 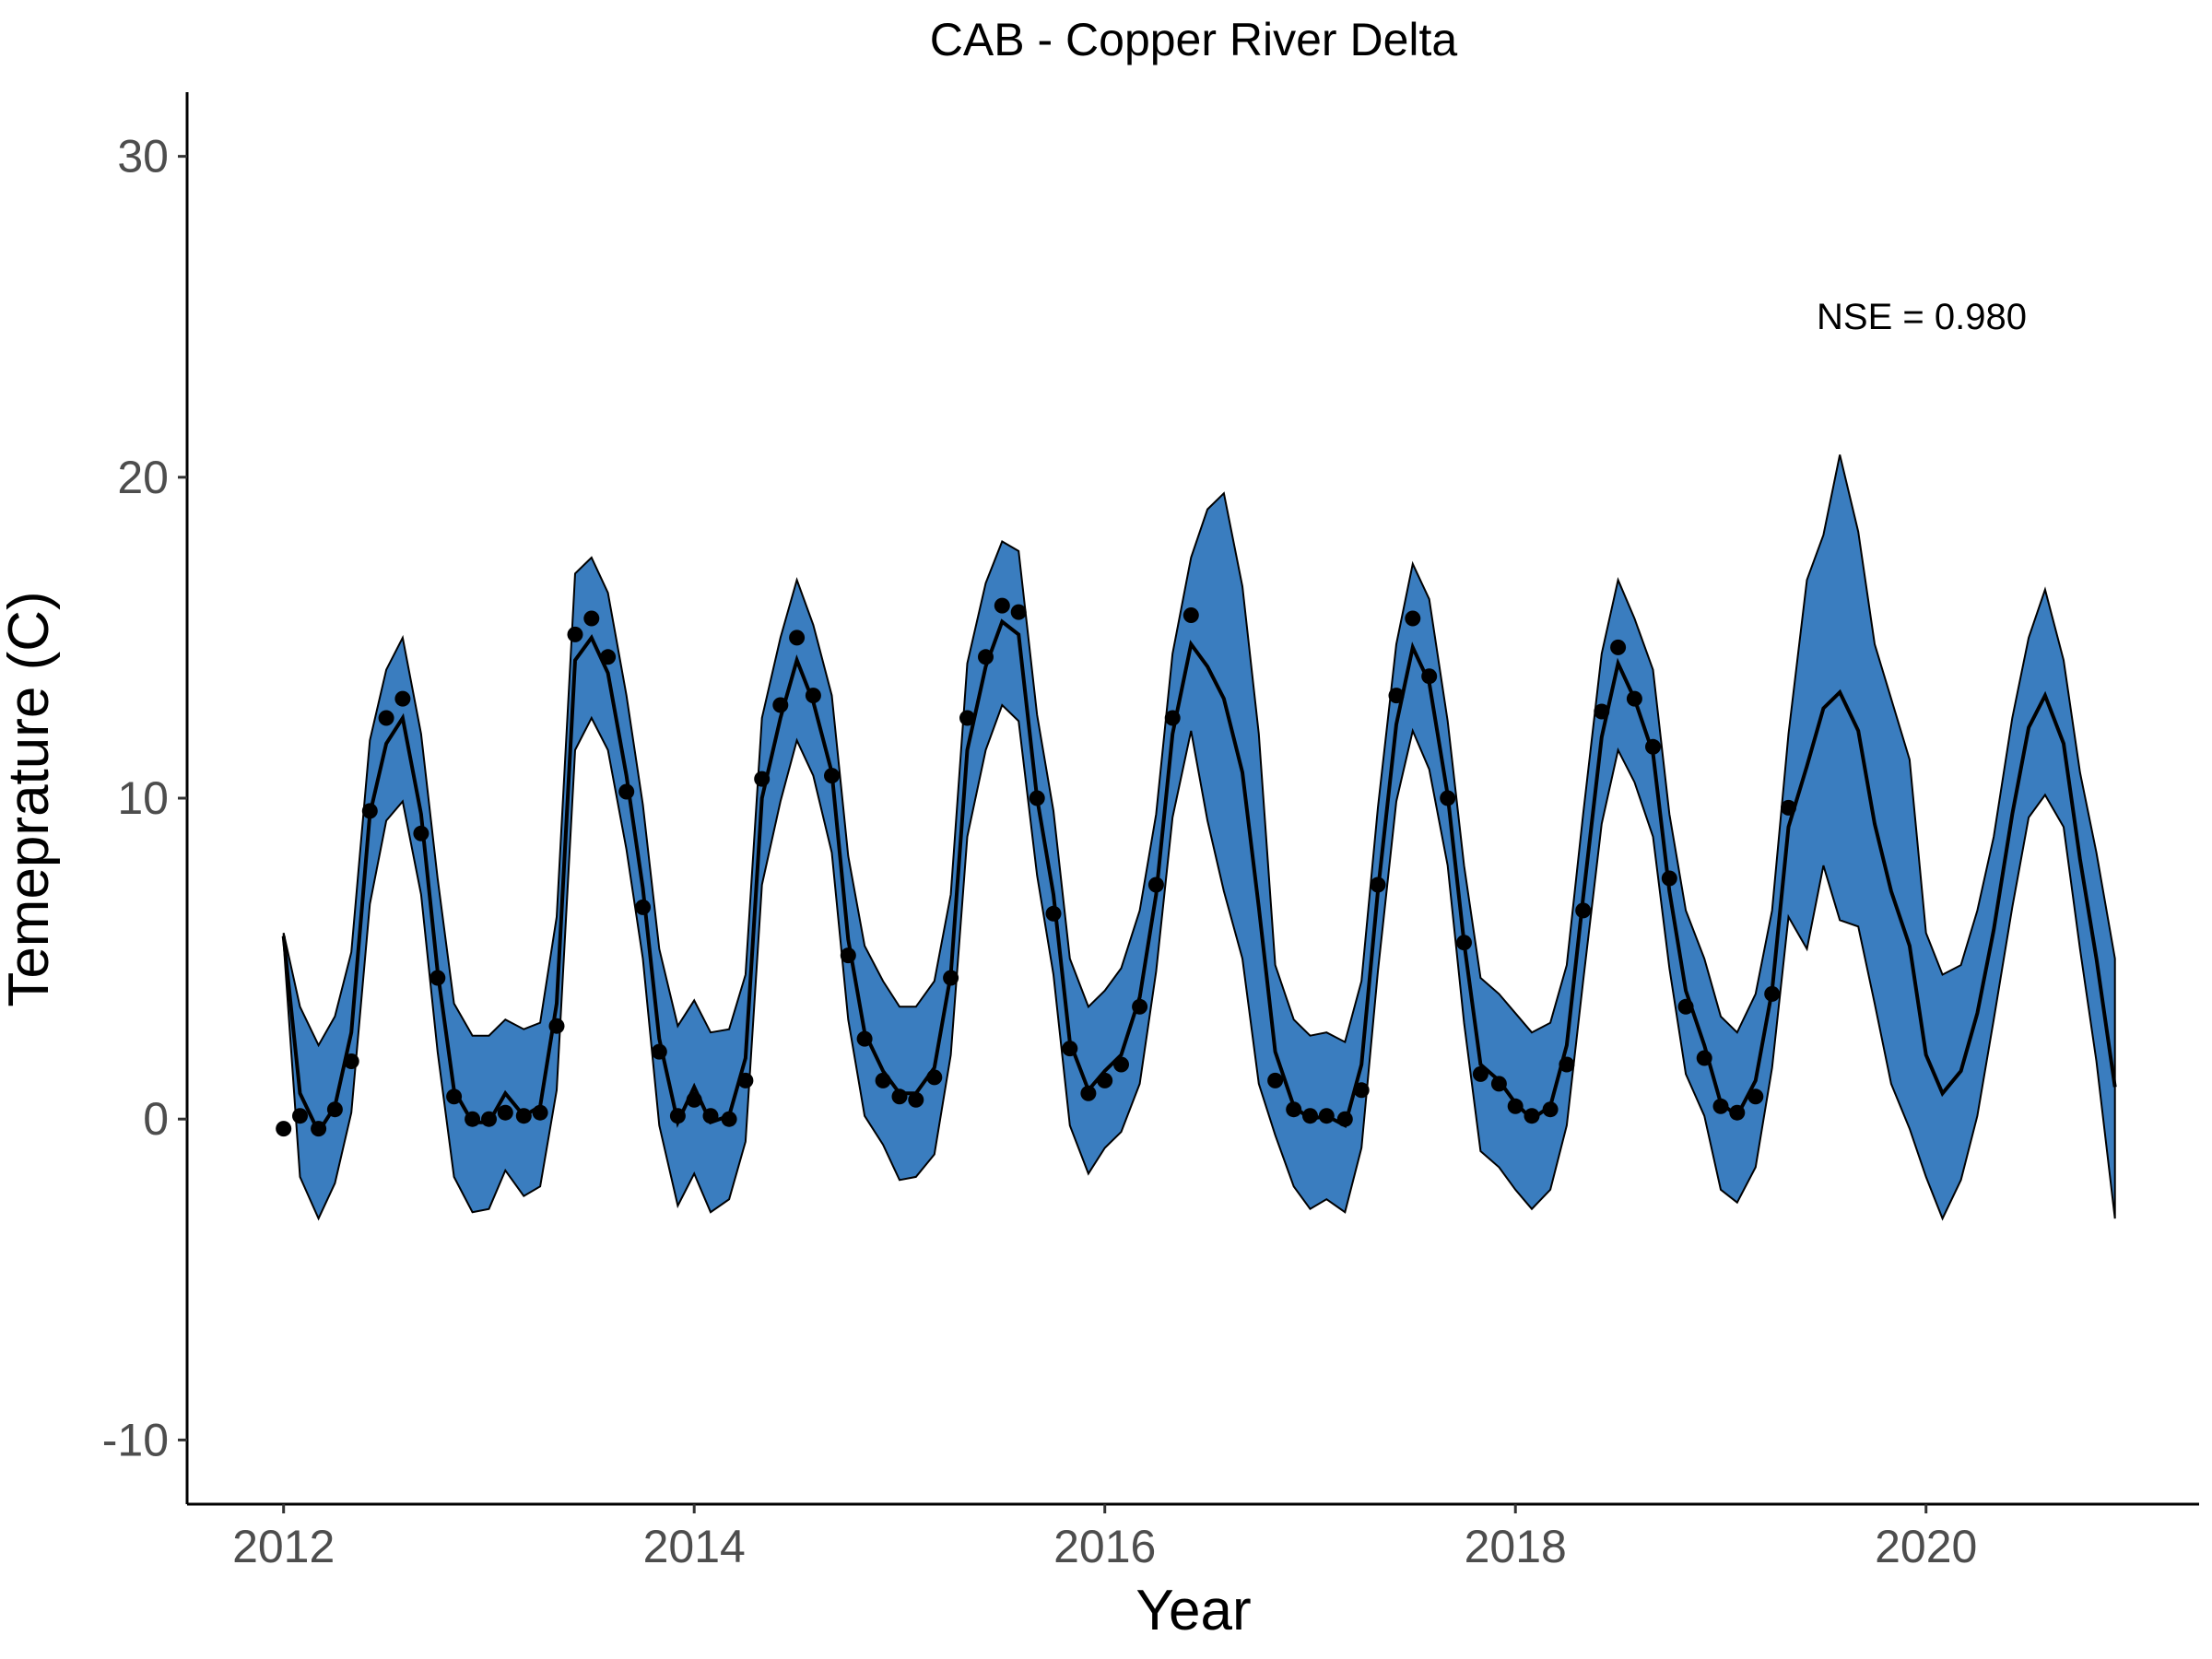 What do you see at coordinates (694, 1546) in the screenshot?
I see `x-tick-label: 2014` at bounding box center [694, 1546].